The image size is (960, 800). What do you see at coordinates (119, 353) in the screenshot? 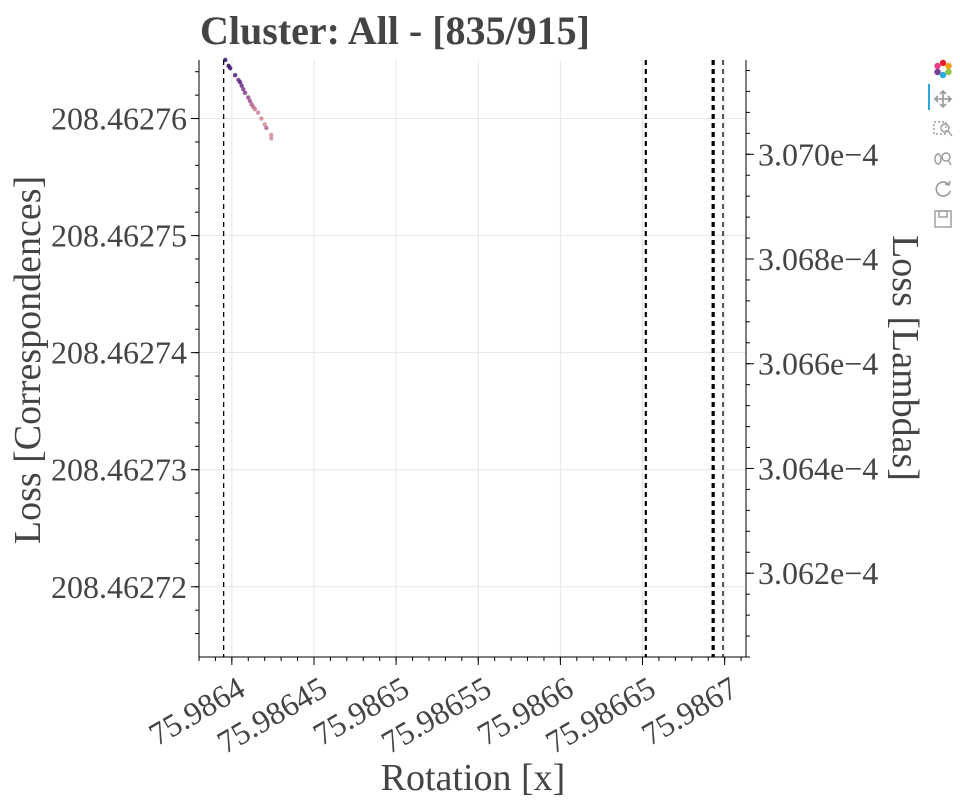
I see `y-tick-label: 208.46274` at bounding box center [119, 353].